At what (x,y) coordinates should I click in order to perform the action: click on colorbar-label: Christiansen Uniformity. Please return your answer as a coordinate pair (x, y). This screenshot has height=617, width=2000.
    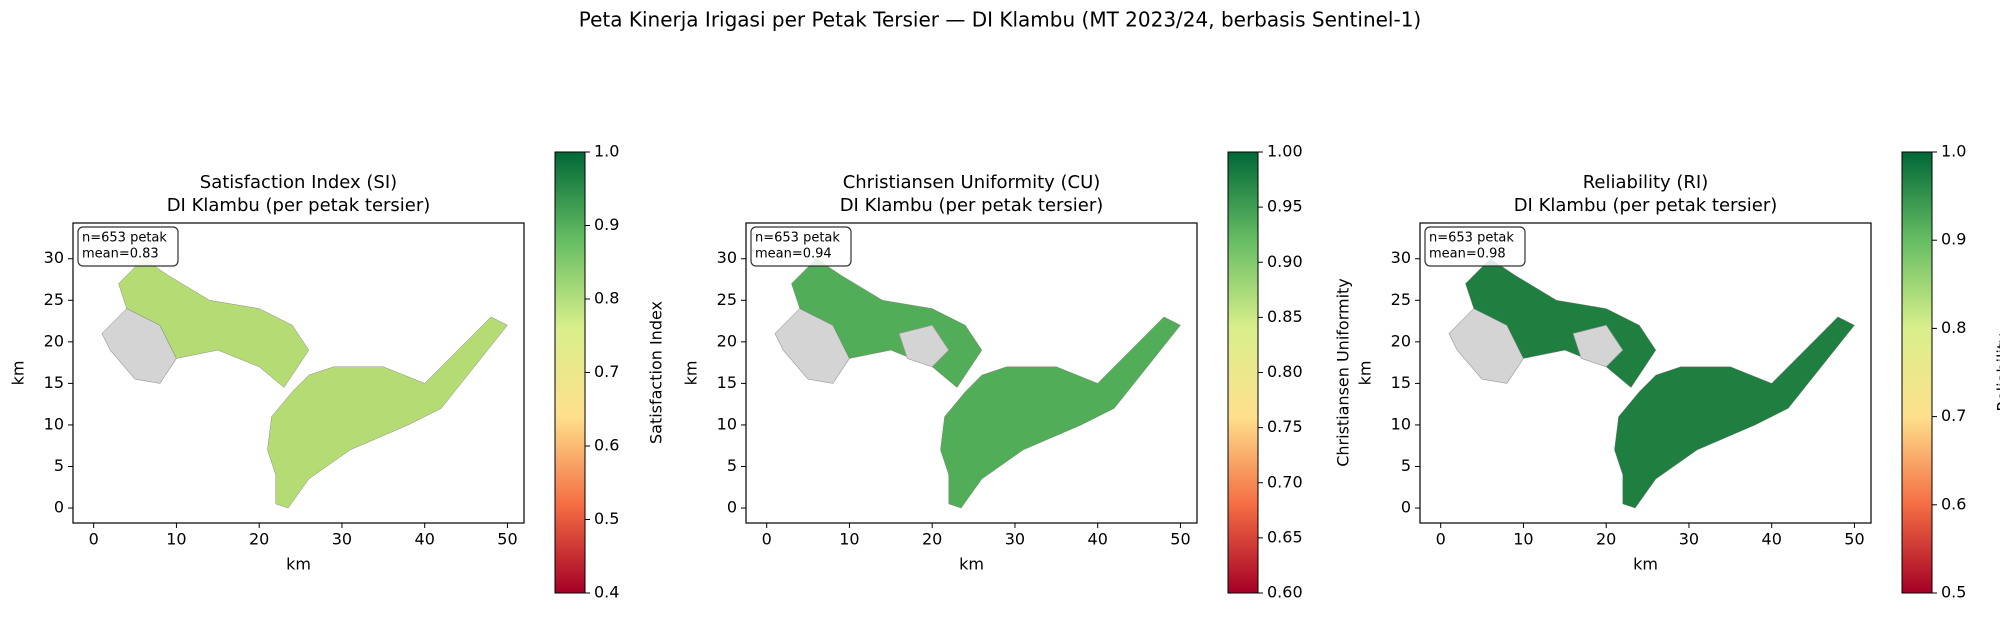
    Looking at the image, I should click on (1343, 372).